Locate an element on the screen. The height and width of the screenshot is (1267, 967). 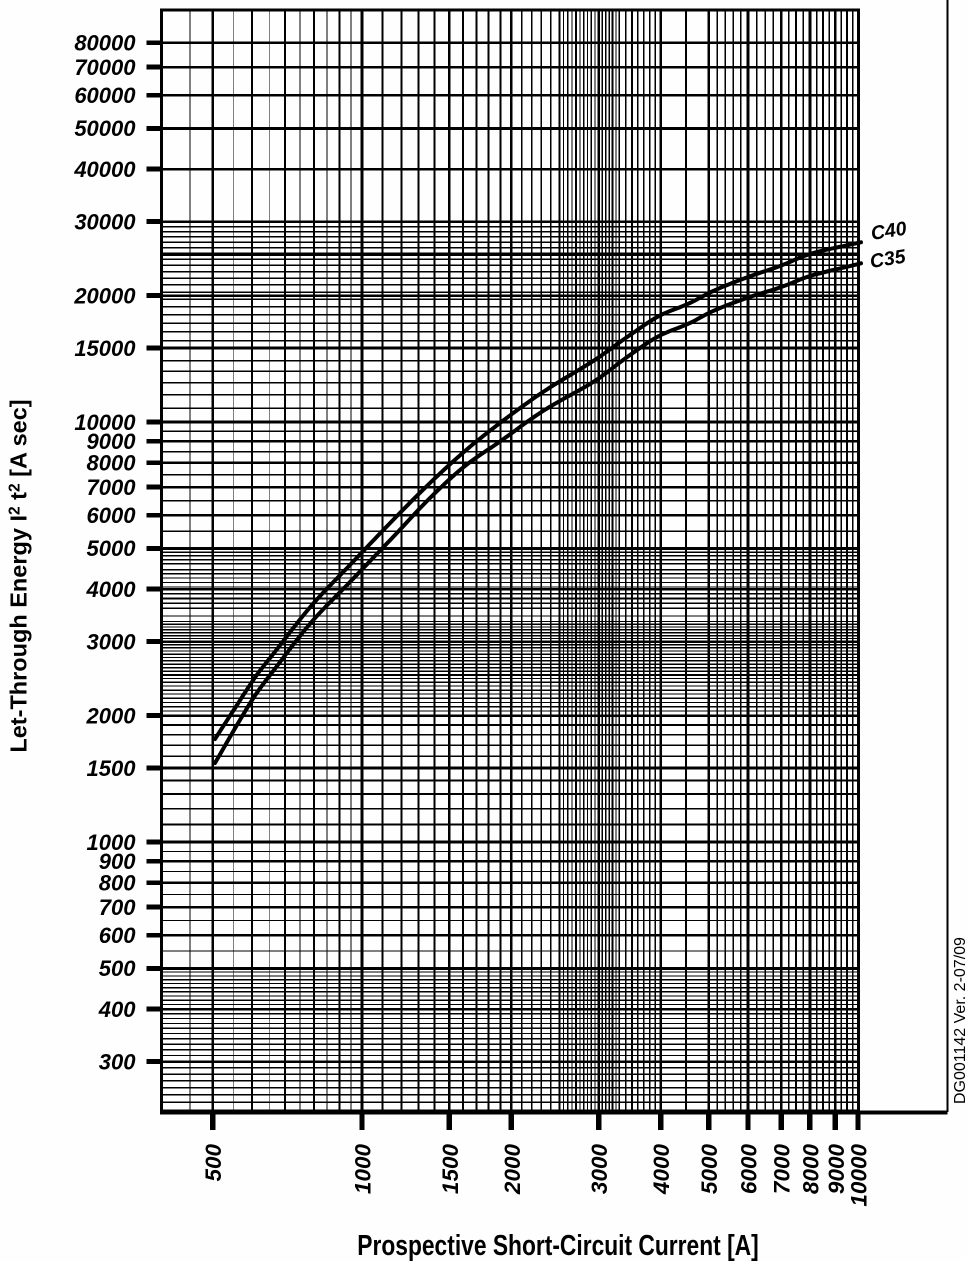
svg-text: 20000 is located at coordinates (104, 295).